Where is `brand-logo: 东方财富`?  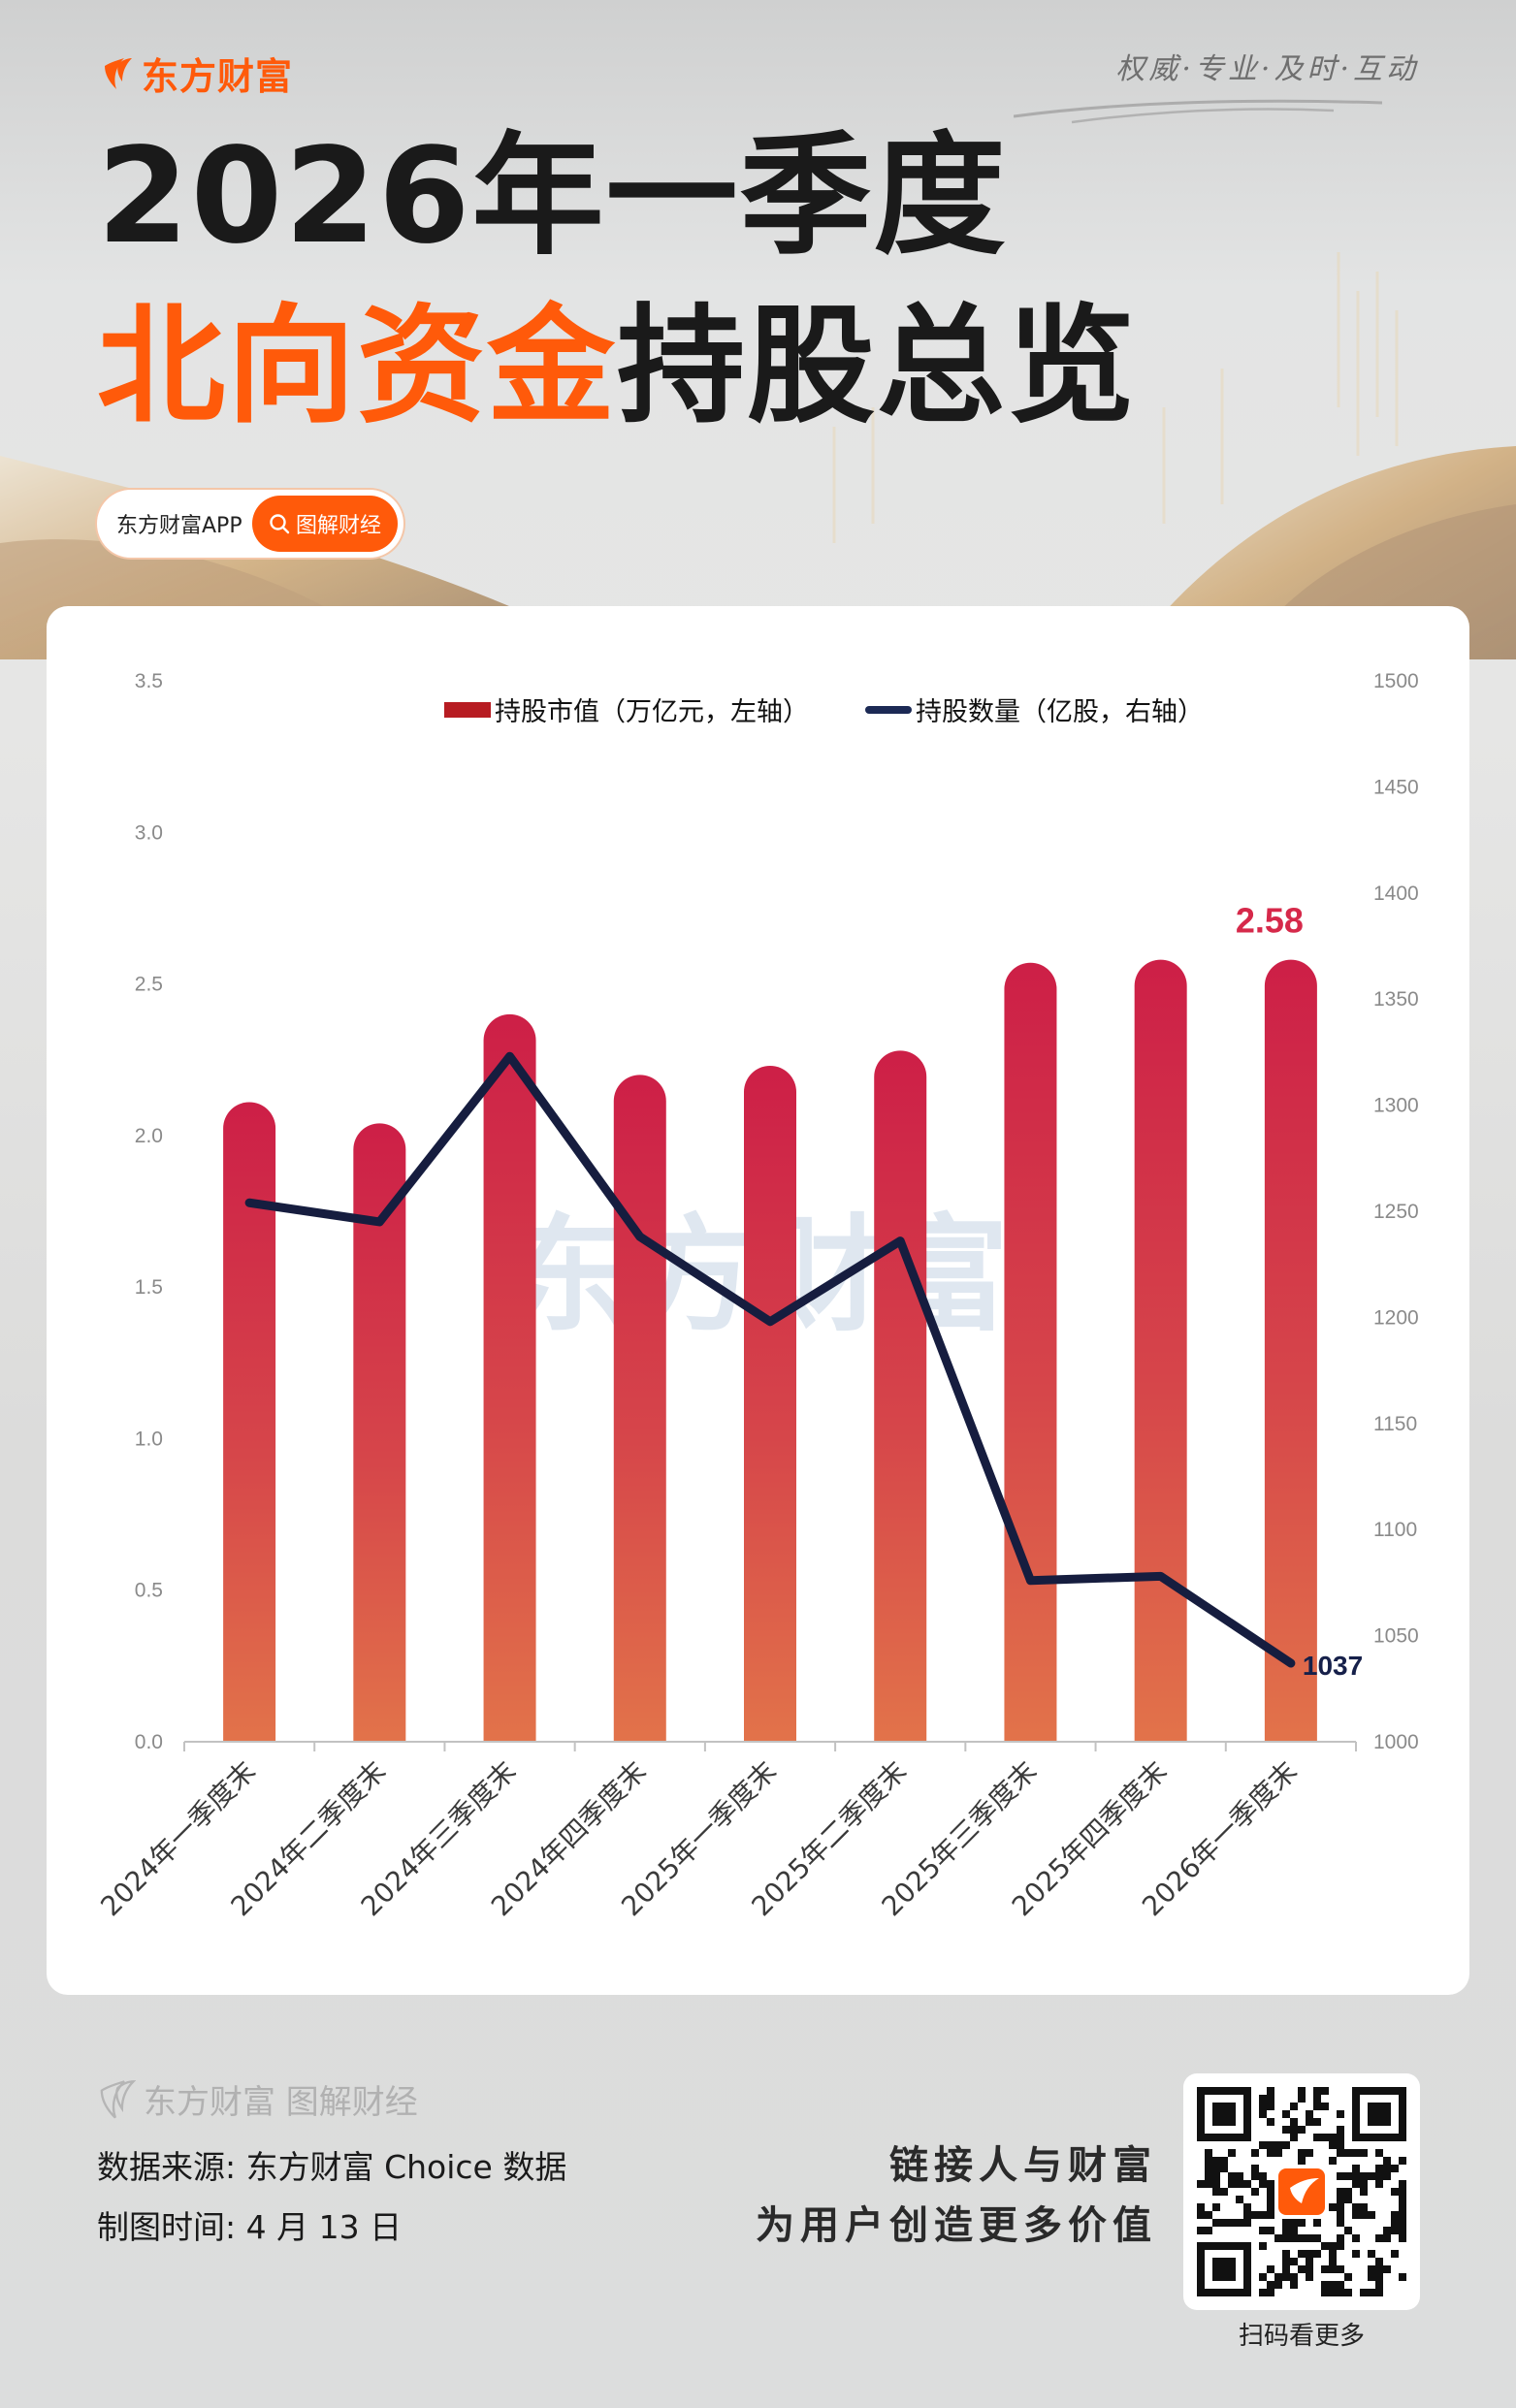 brand-logo: 东方财富 is located at coordinates (197, 73).